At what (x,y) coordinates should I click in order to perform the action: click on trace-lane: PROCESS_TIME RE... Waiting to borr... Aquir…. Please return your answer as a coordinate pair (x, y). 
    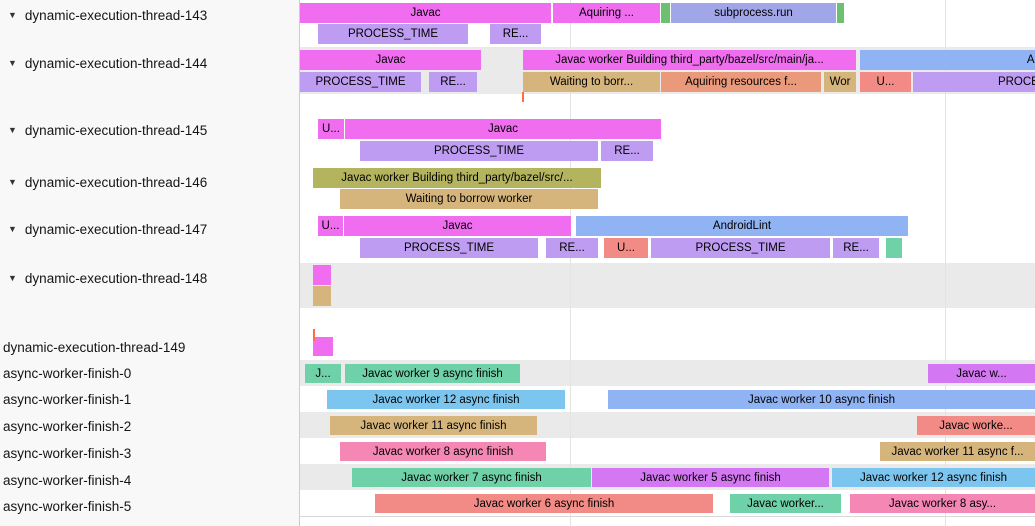
    Looking at the image, I should click on (667, 82).